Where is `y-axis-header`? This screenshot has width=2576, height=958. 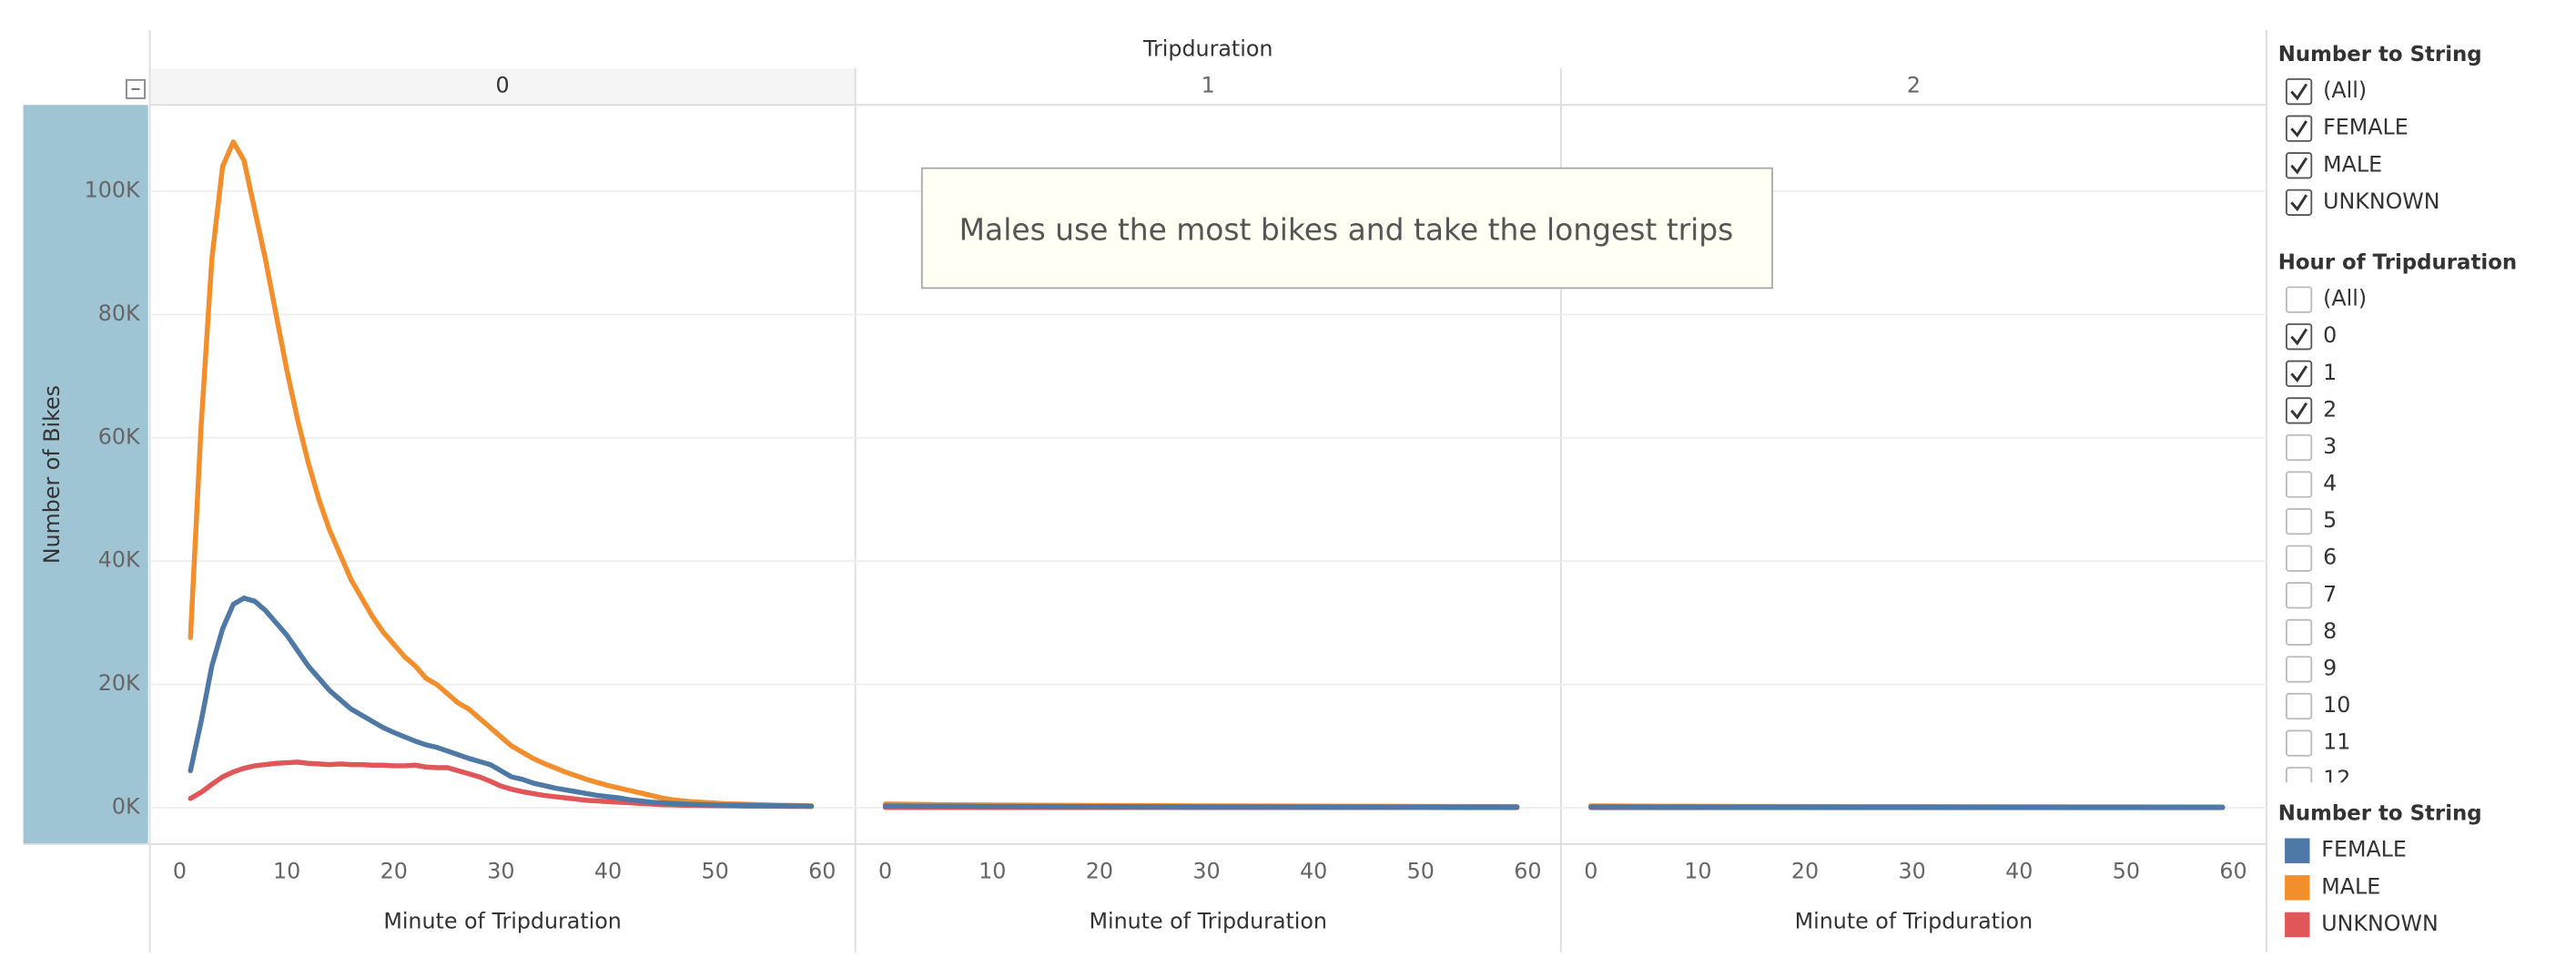
y-axis-header is located at coordinates (85, 474).